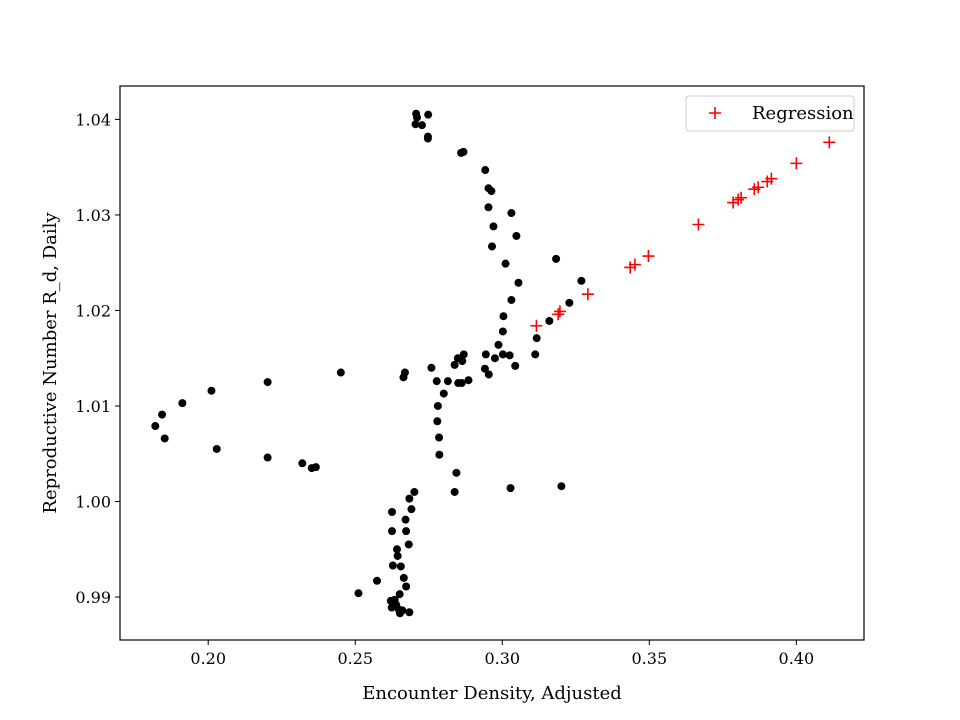 This screenshot has height=720, width=960. I want to click on legend: Regression, so click(770, 113).